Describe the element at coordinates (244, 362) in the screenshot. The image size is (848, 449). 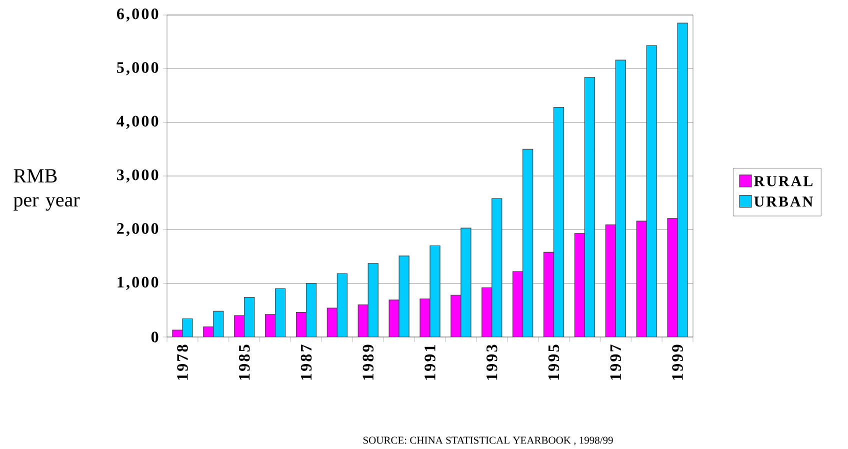
I see `x-tick-label: 1985` at that location.